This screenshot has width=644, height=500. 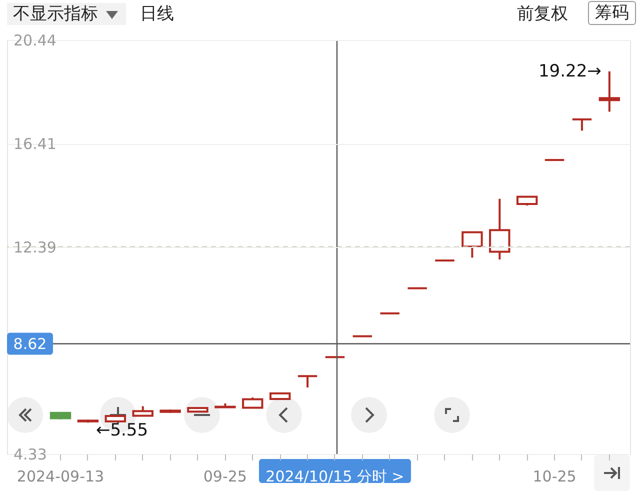 What do you see at coordinates (225, 477) in the screenshot?
I see `x-tick-label: 09-25` at bounding box center [225, 477].